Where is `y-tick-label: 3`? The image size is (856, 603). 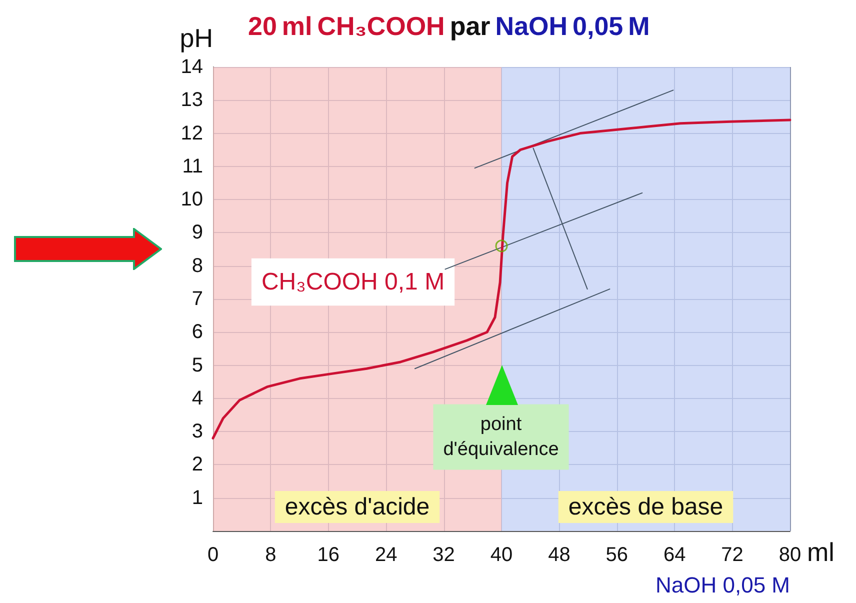 y-tick-label: 3 is located at coordinates (197, 431).